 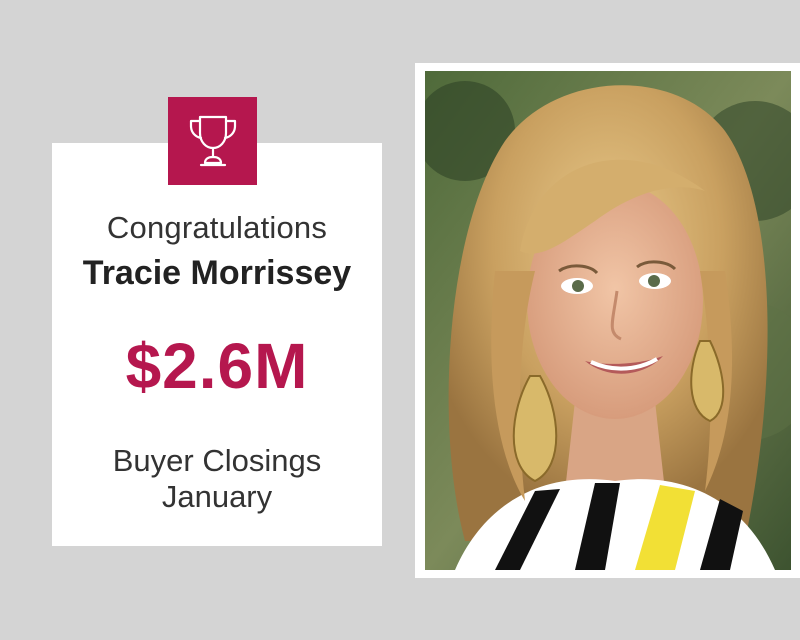 What do you see at coordinates (217, 496) in the screenshot?
I see `closing-period: January` at bounding box center [217, 496].